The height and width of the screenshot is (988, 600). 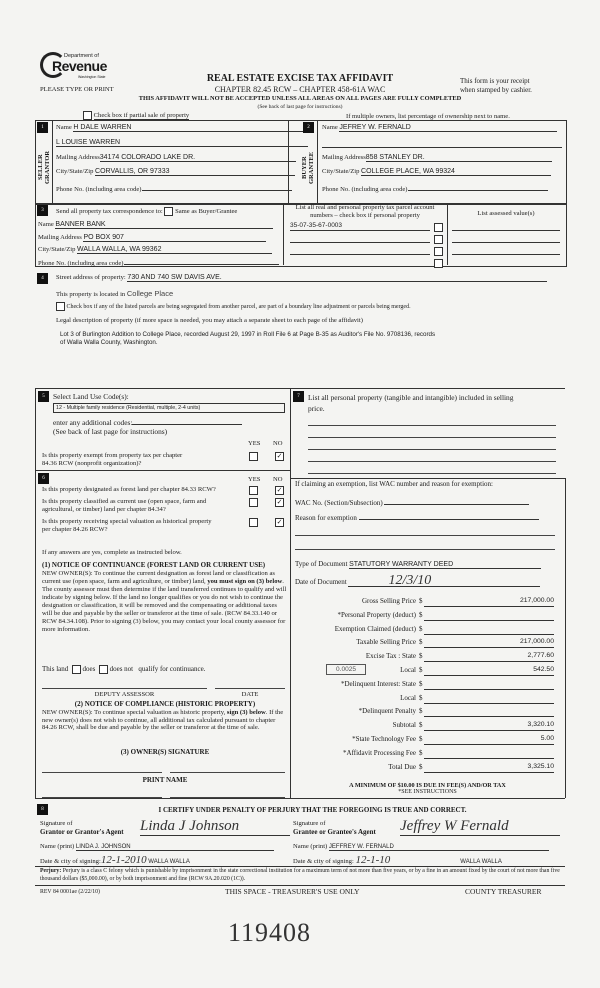 What do you see at coordinates (76, 669) in the screenshot?
I see `does-qualify-checkbox` at bounding box center [76, 669].